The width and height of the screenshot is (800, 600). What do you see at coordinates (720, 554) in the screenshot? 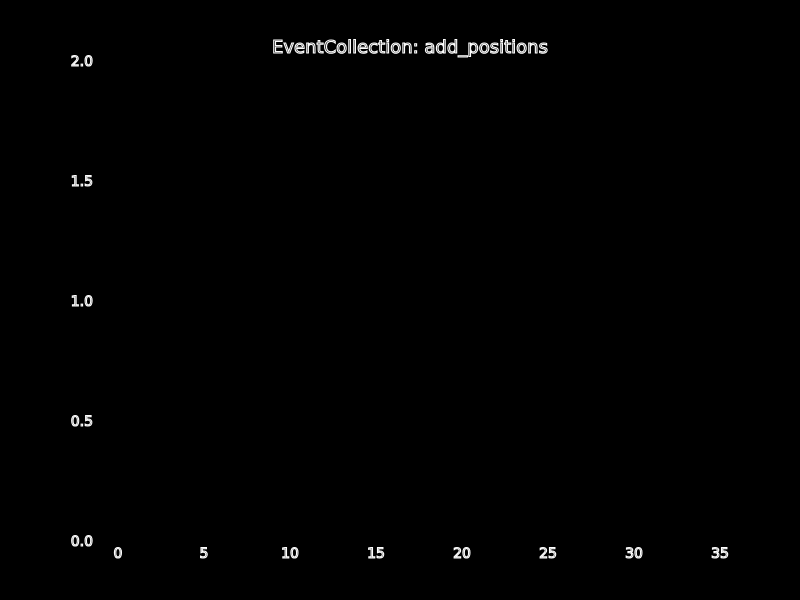
I see `x-tick-label: 35` at bounding box center [720, 554].